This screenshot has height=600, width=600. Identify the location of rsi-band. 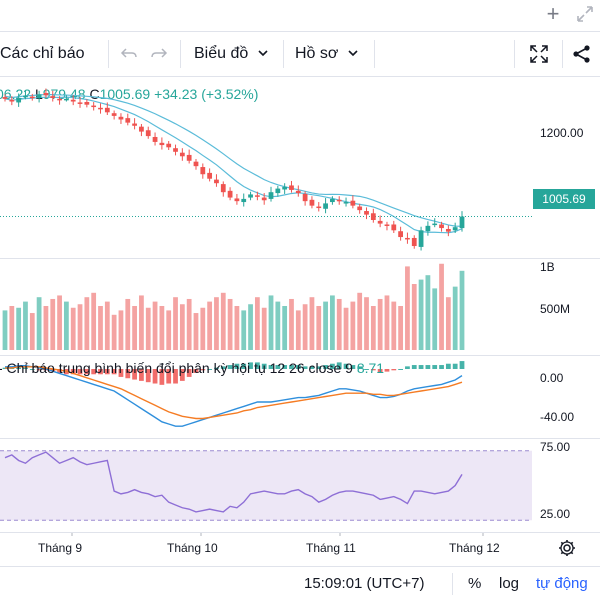
(266, 485).